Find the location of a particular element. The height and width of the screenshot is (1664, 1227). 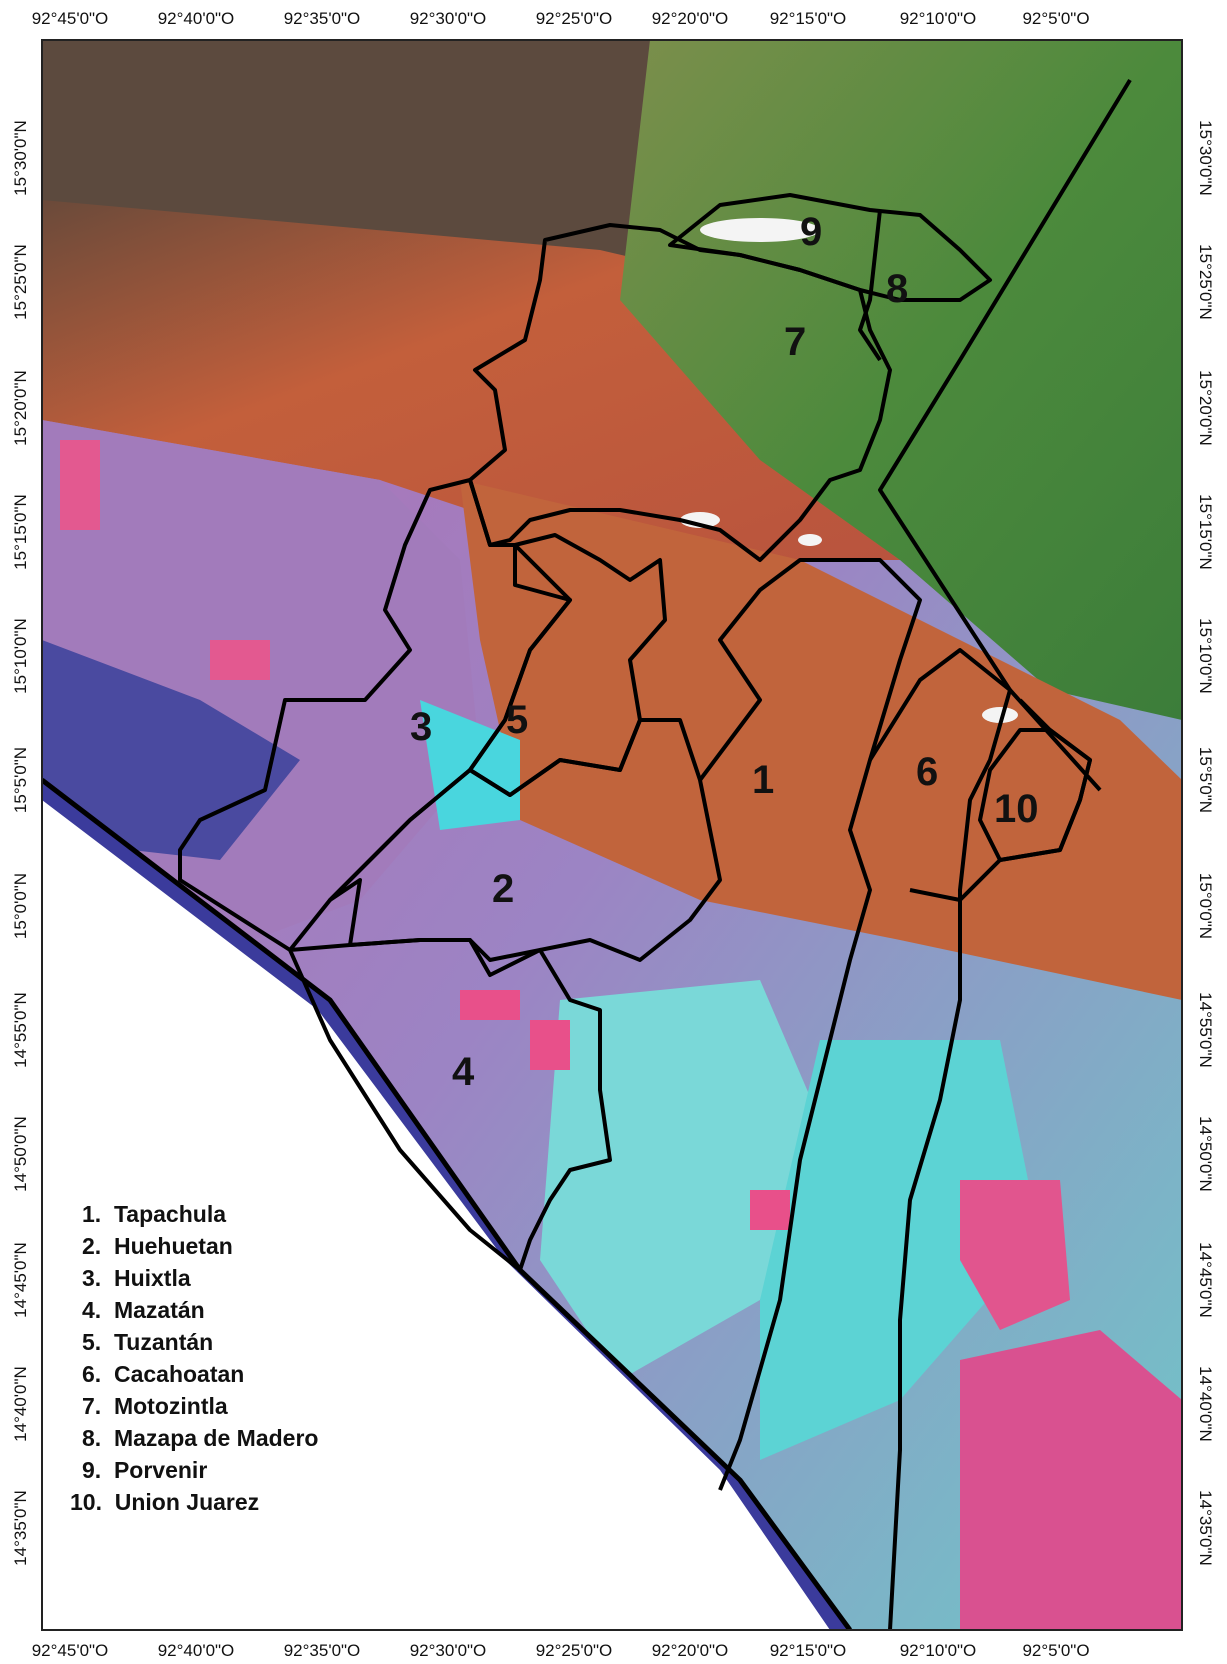

legend-item-1: 1. Tapachula is located at coordinates (154, 1214).